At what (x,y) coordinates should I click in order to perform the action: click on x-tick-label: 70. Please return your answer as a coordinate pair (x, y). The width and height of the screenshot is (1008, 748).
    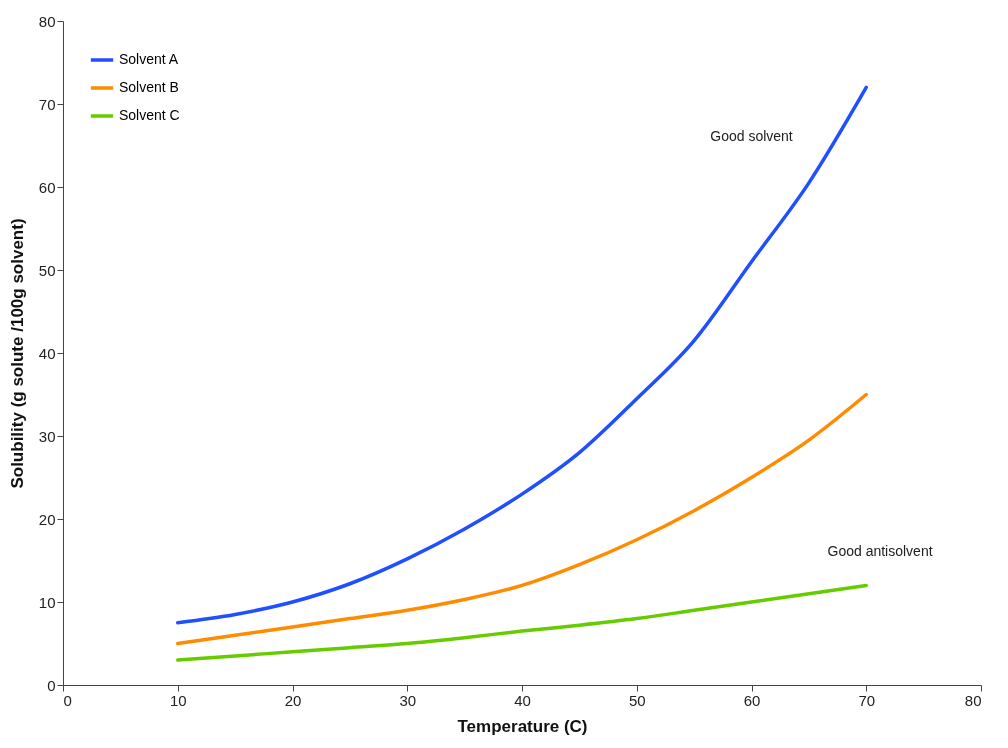
    Looking at the image, I should click on (867, 700).